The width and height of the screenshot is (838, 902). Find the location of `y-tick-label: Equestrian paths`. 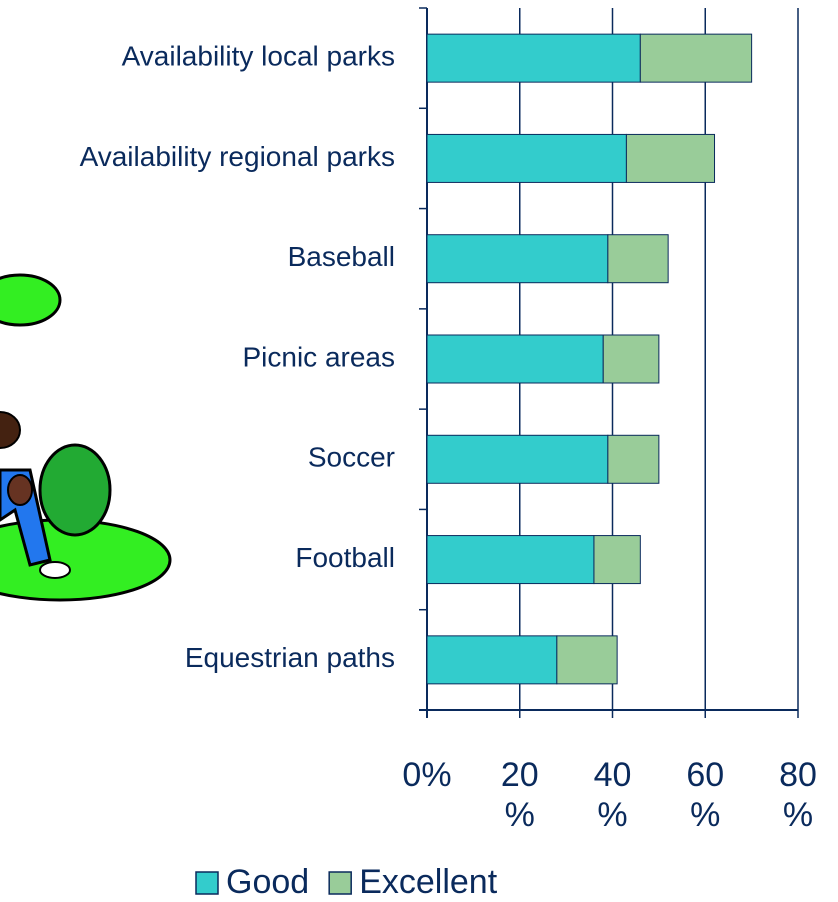

y-tick-label: Equestrian paths is located at coordinates (290, 657).